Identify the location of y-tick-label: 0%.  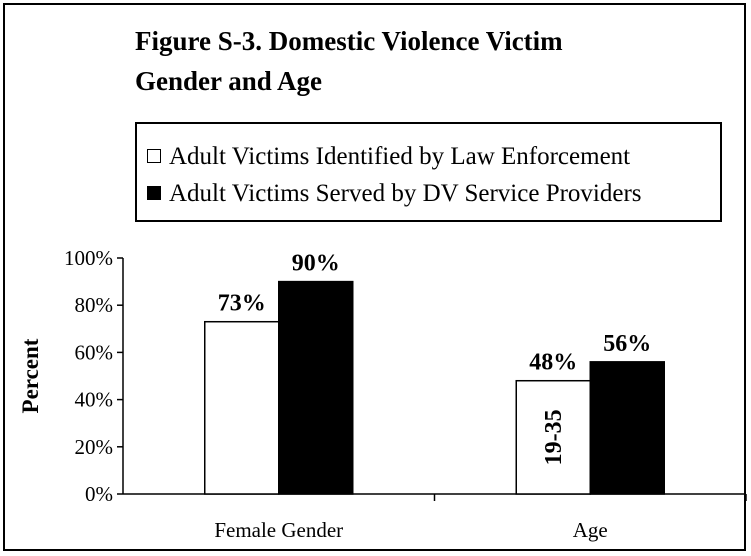
(99, 494).